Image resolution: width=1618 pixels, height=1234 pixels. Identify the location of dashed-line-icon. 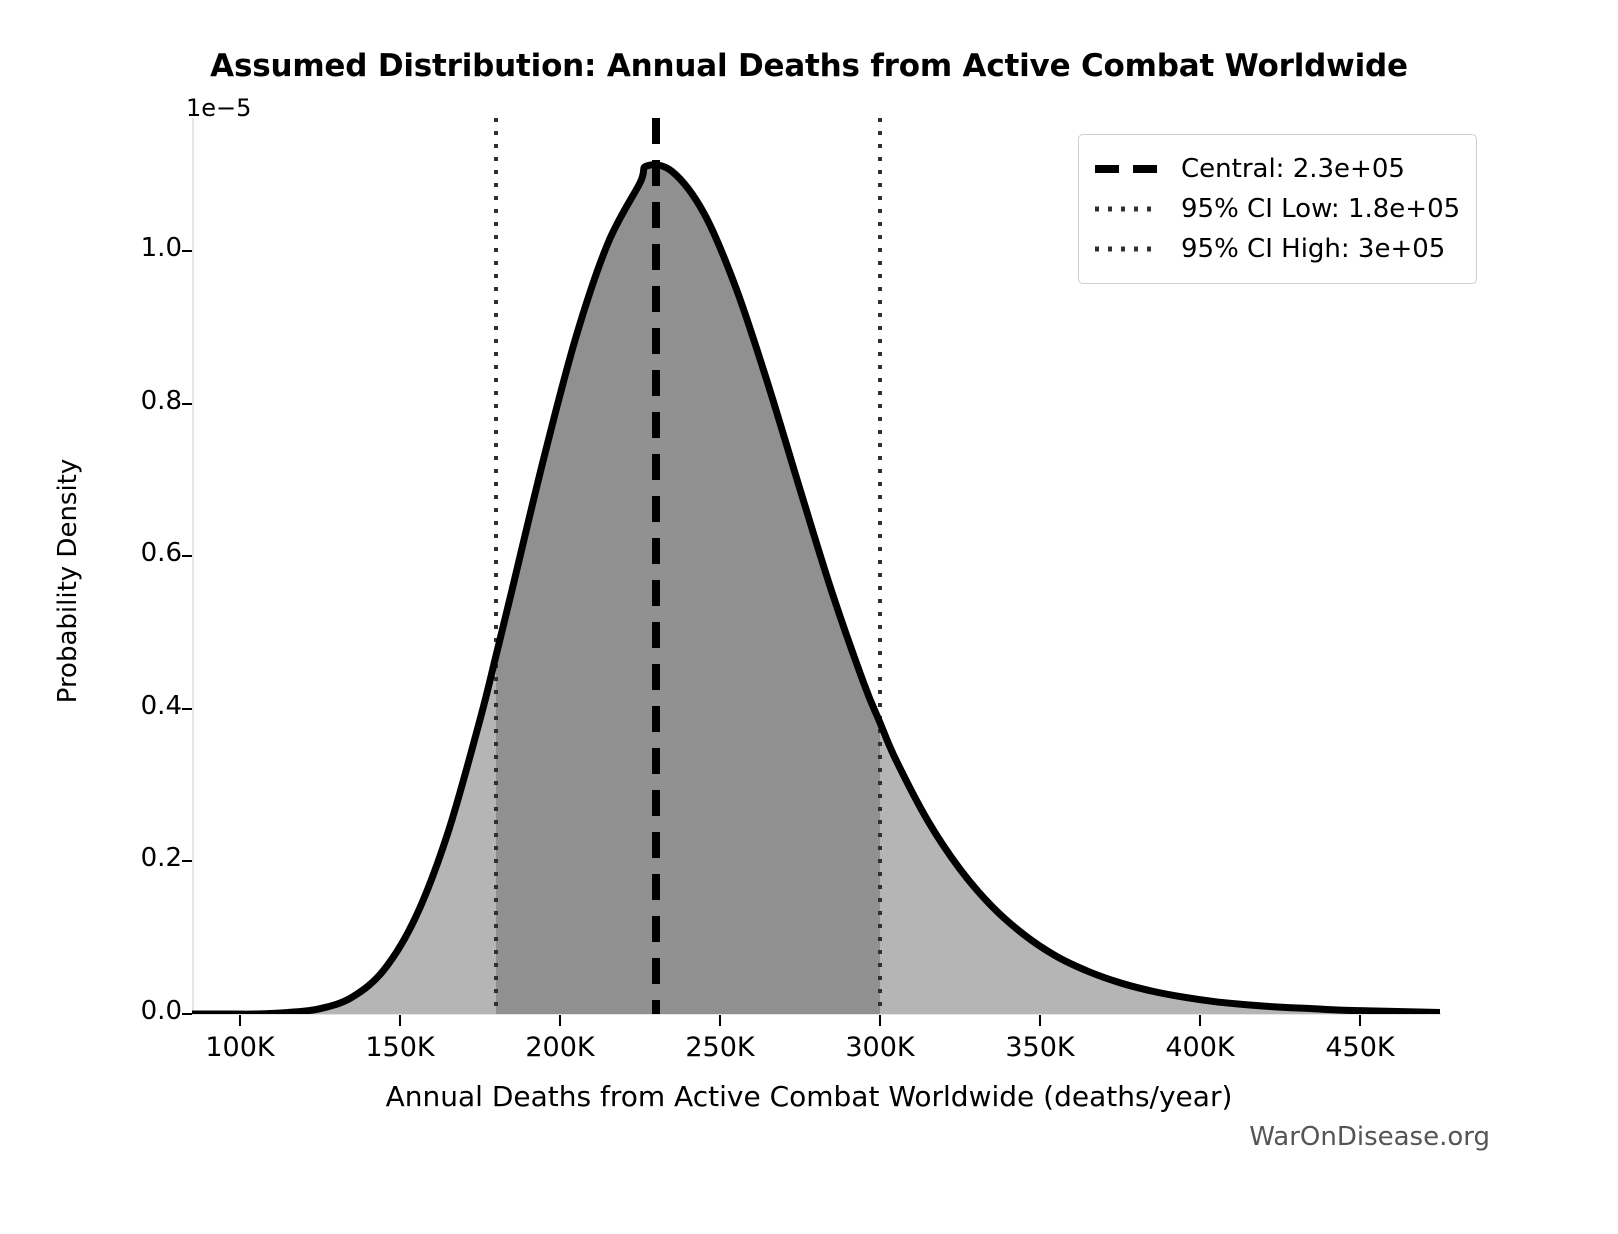
(1126, 169).